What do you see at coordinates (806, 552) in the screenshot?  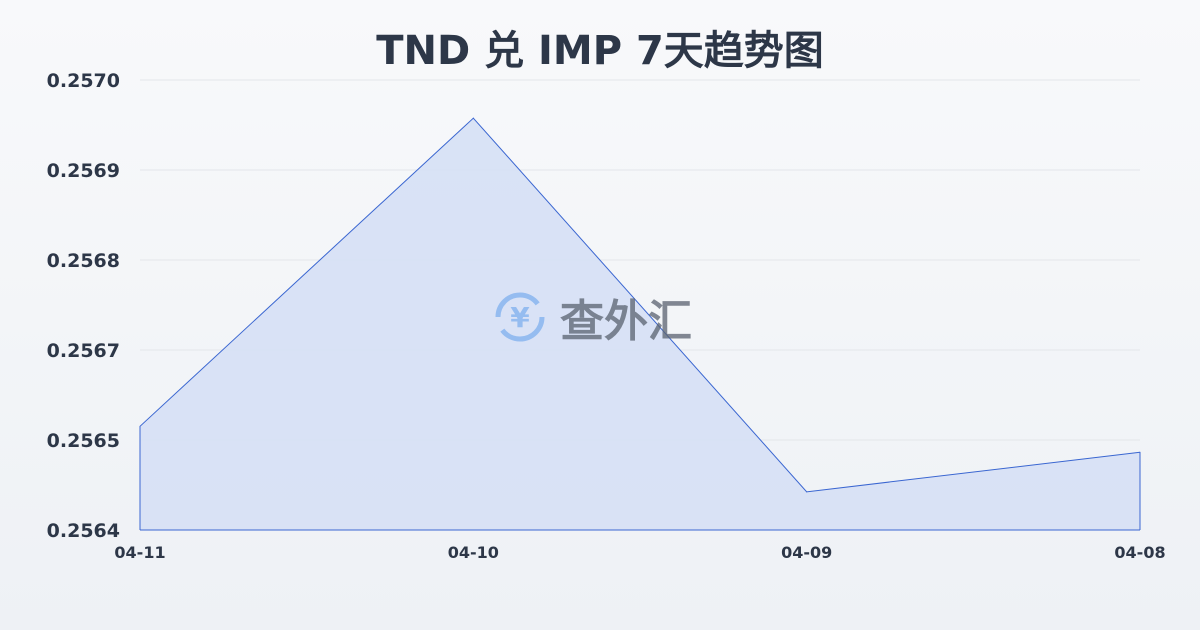 I see `x-tick-label: 04-09` at bounding box center [806, 552].